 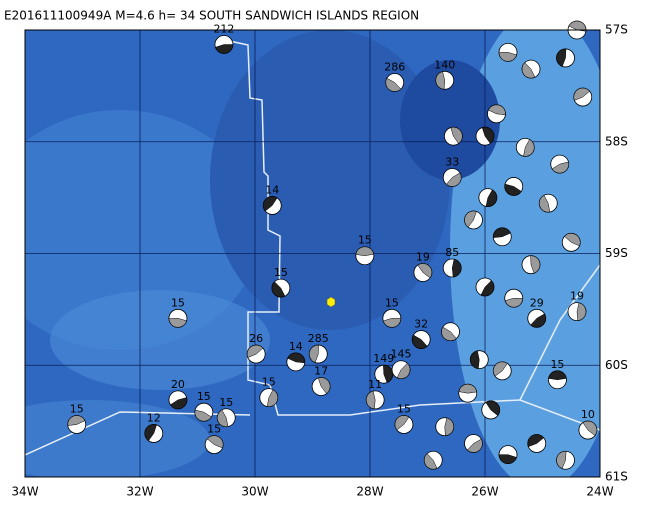 I want to click on depth-label: 149, so click(x=383, y=358).